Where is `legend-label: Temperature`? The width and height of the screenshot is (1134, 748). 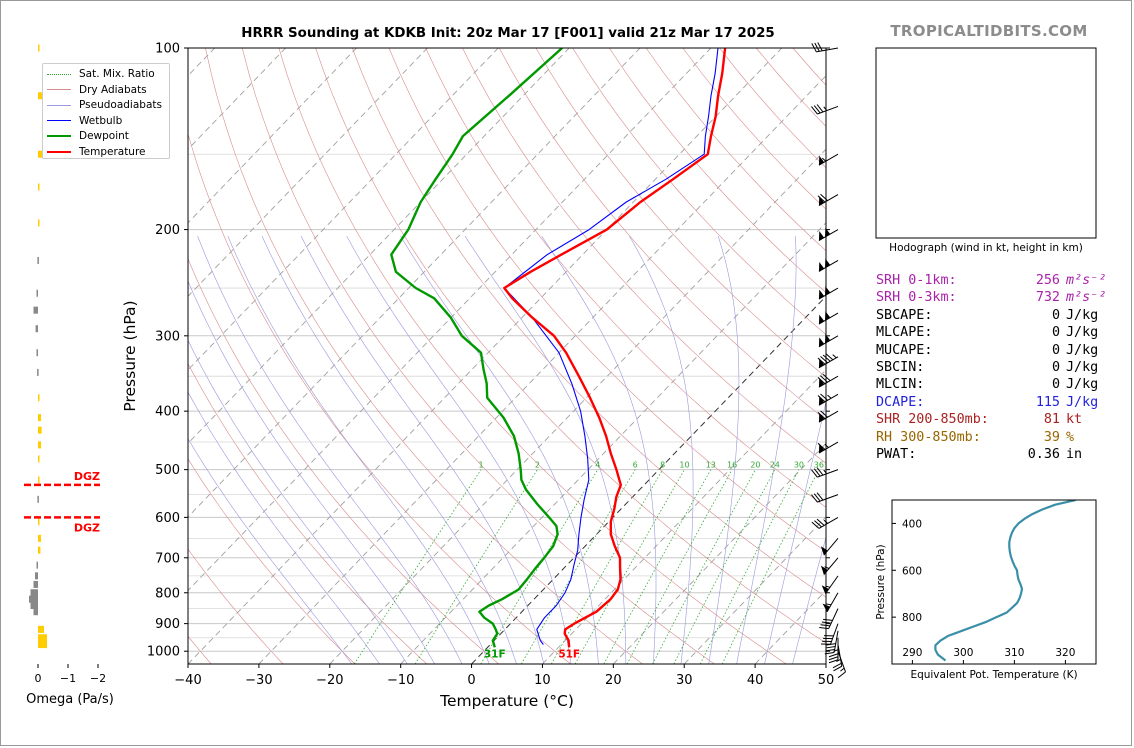
legend-label: Temperature is located at coordinates (112, 152).